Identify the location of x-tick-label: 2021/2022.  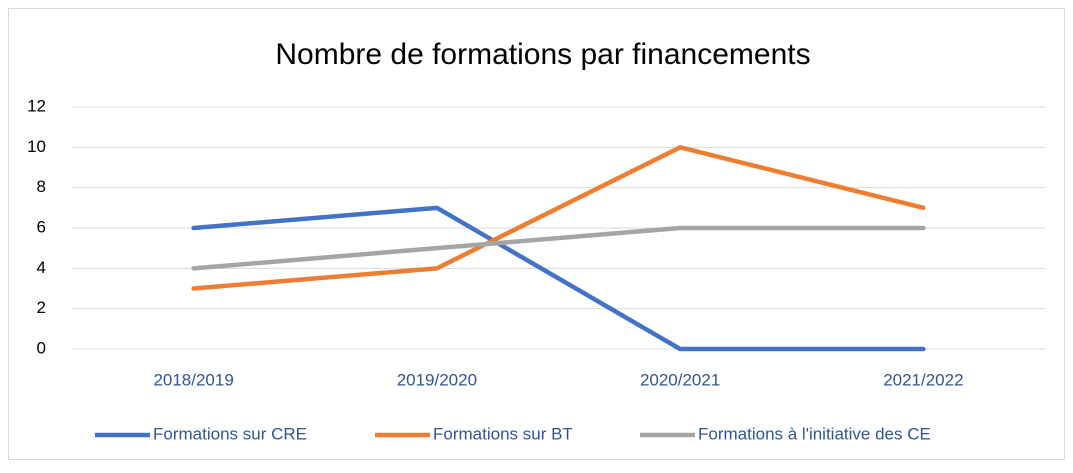
(923, 379).